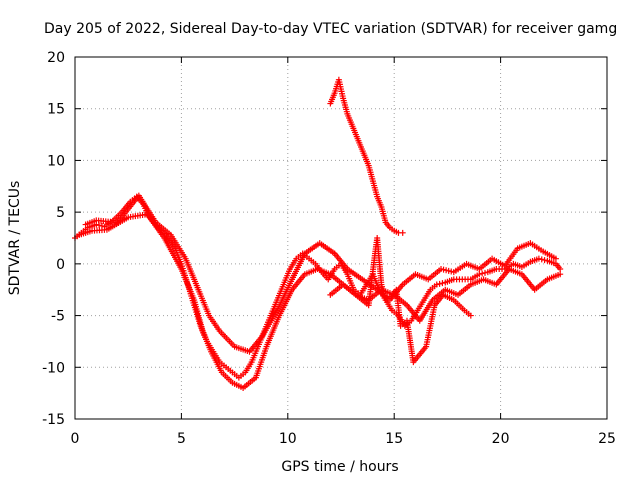 This screenshot has height=480, width=640. I want to click on y-tick-label: 0, so click(60, 265).